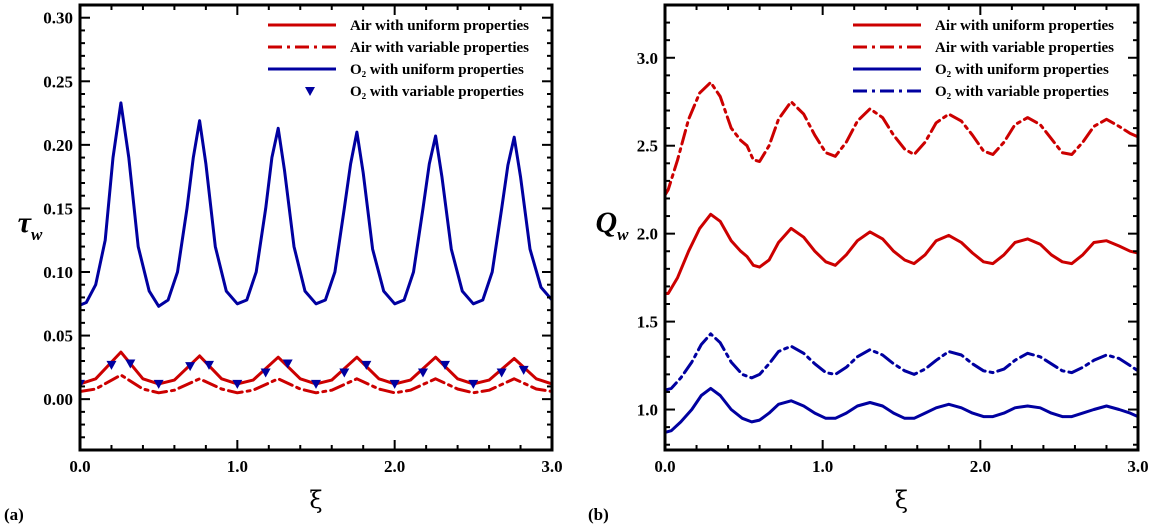 The width and height of the screenshot is (1163, 527). I want to click on y-axis-label: Qw, so click(612, 225).